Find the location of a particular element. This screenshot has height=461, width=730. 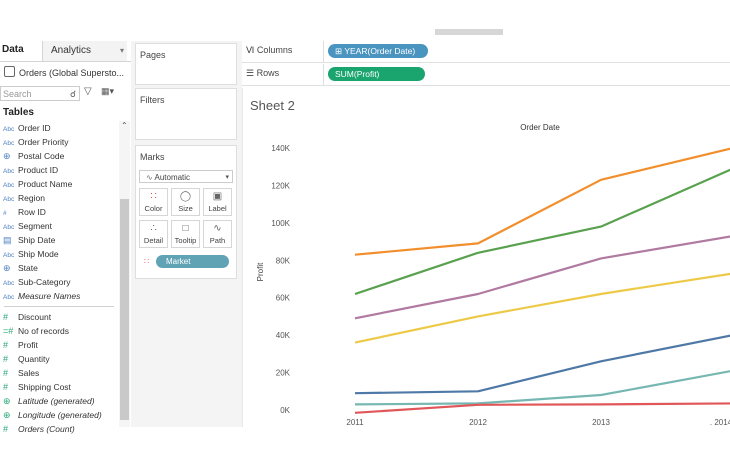

size-label: Size is located at coordinates (185, 208).